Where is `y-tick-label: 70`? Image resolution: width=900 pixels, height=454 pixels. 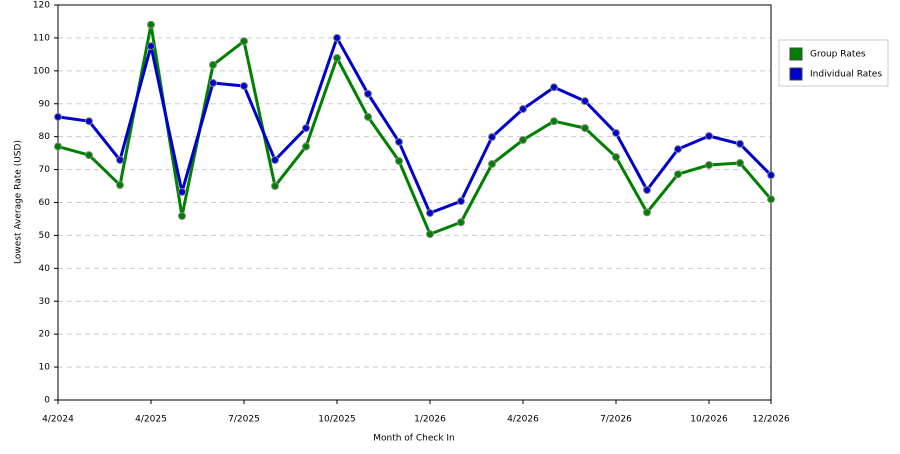 y-tick-label: 70 is located at coordinates (45, 170).